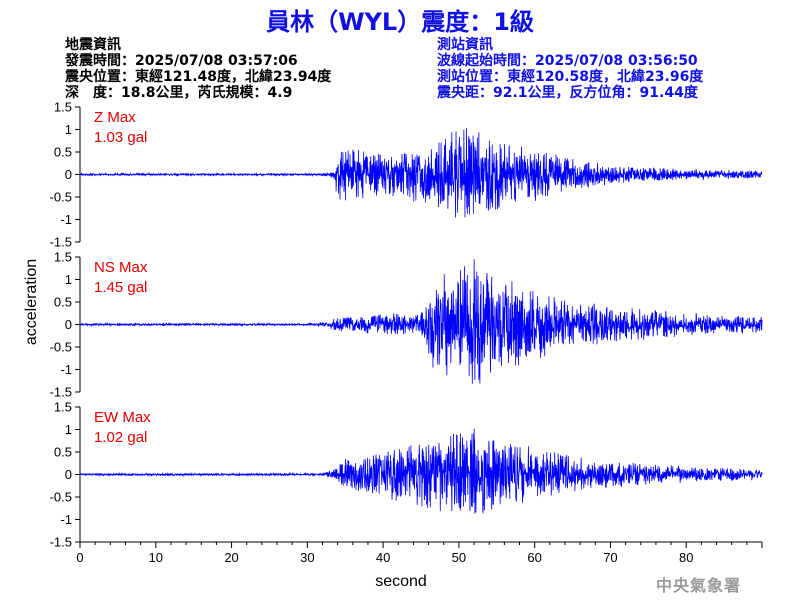 Image resolution: width=800 pixels, height=600 pixels. What do you see at coordinates (93, 45) in the screenshot?
I see `earthquake-info-heading: 地震資訊` at bounding box center [93, 45].